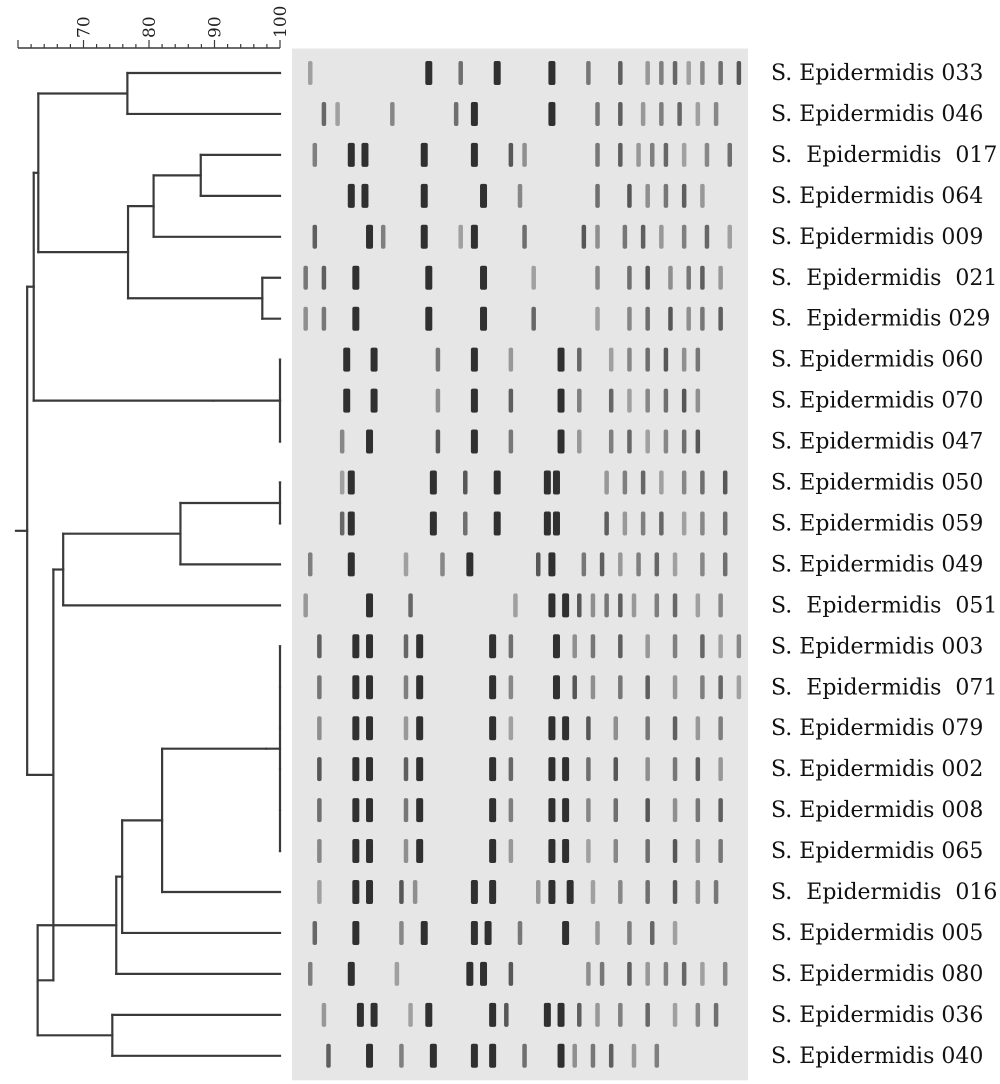 The width and height of the screenshot is (1000, 1084). Describe the element at coordinates (884, 687) in the screenshot. I see `isolate-label: S. Epidermidis 071` at that location.